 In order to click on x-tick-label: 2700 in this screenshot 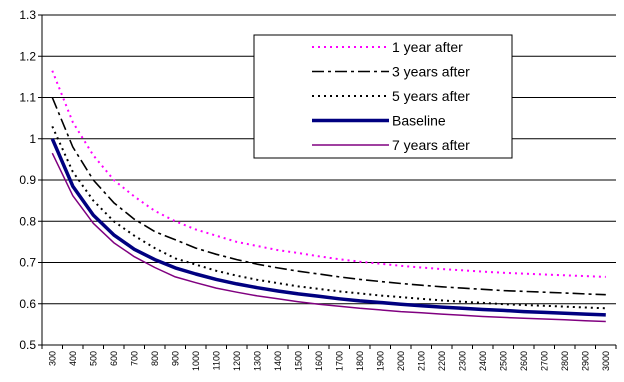, I will do `click(544, 361)`.